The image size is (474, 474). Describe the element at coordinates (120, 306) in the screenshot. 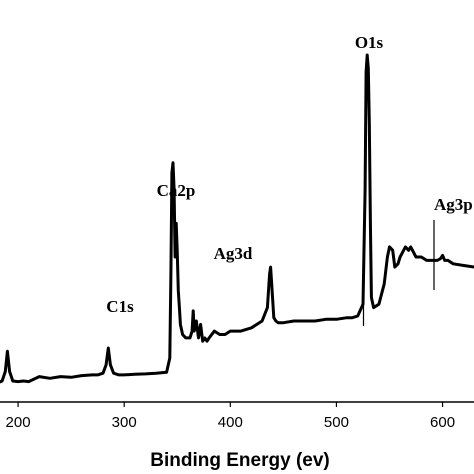

I see `peak-label: C1s` at that location.